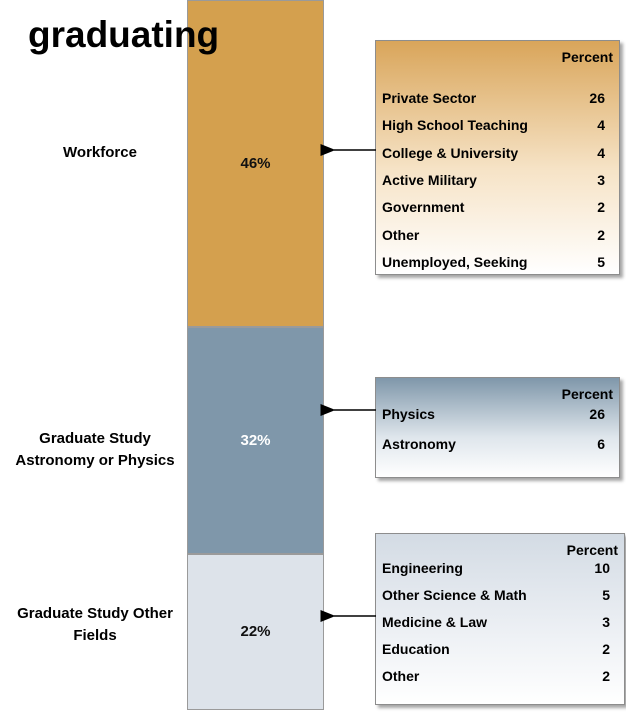 The height and width of the screenshot is (712, 626). Describe the element at coordinates (95, 449) in the screenshot. I see `category-label: Graduate Study Astronomy or Physics` at that location.